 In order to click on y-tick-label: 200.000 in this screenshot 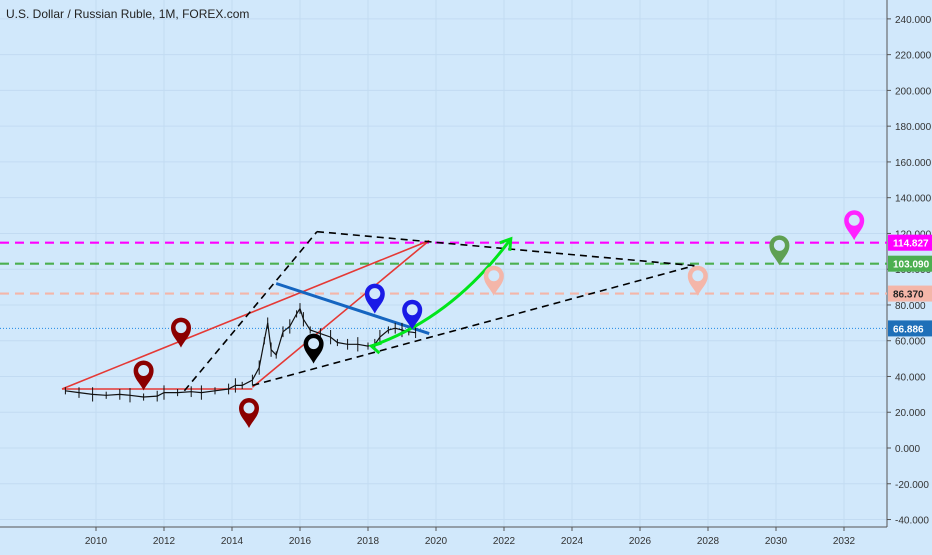, I will do `click(913, 91)`.